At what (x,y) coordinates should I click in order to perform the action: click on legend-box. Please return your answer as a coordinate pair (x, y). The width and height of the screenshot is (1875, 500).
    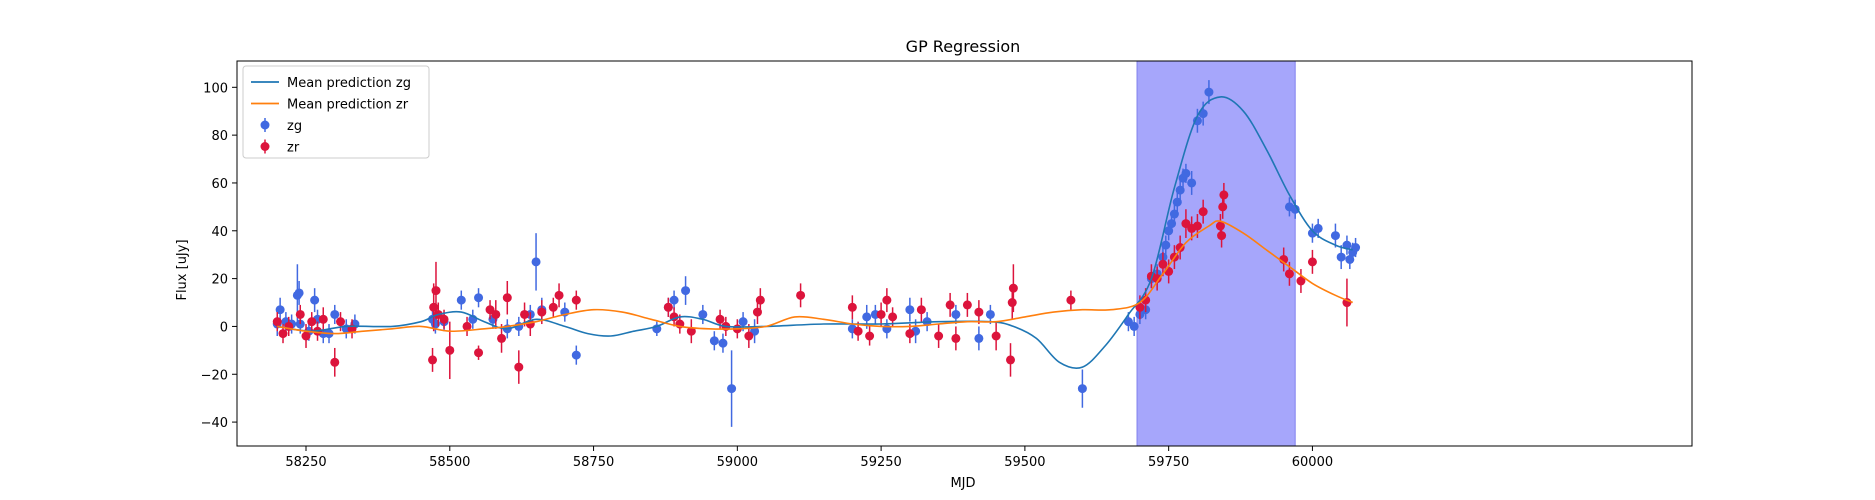
    Looking at the image, I should click on (336, 112).